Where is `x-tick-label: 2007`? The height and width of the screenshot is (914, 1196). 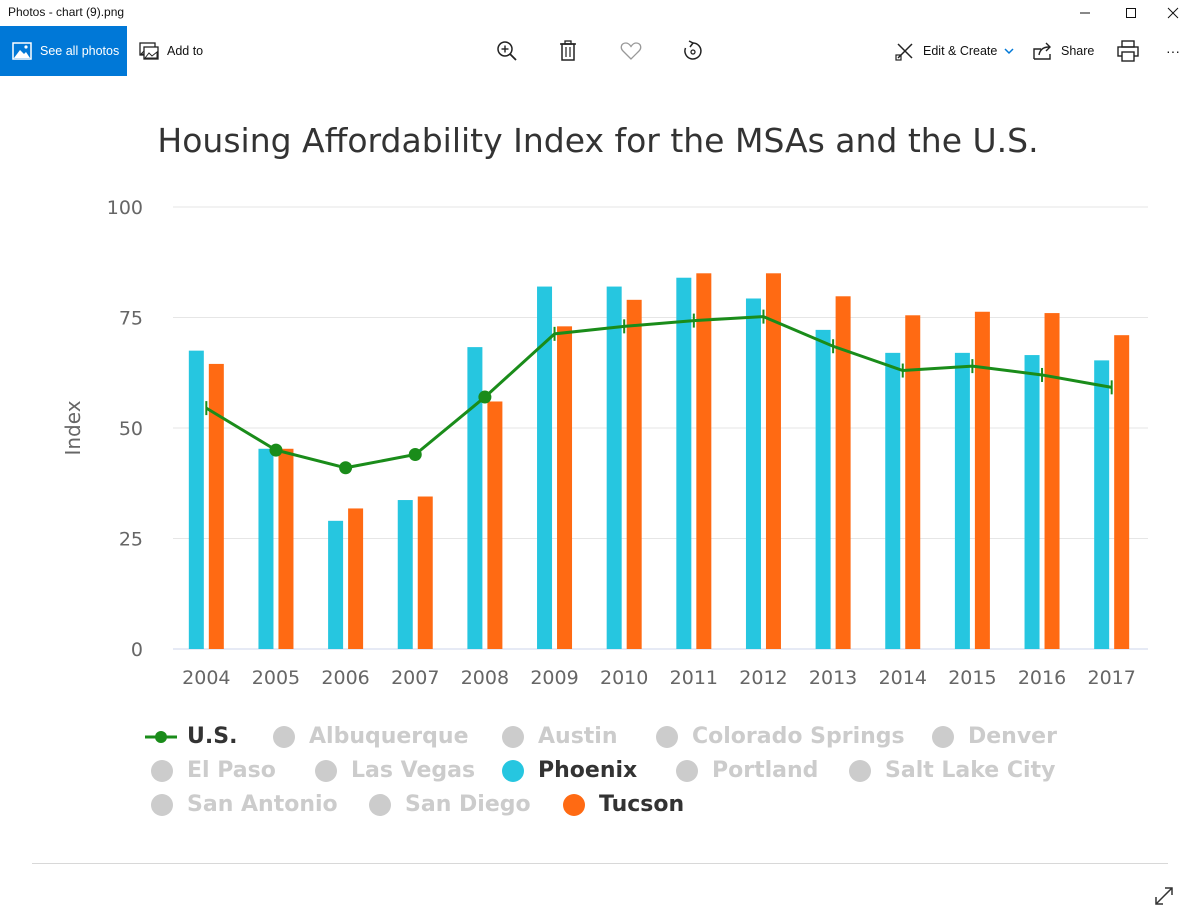 x-tick-label: 2007 is located at coordinates (415, 678).